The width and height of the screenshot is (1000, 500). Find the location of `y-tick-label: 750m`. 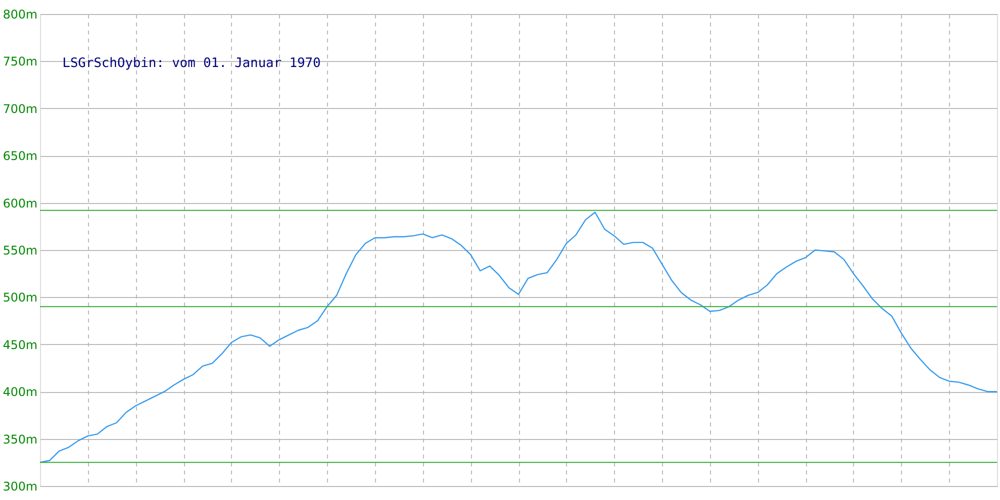

y-tick-label: 750m is located at coordinates (20, 61).